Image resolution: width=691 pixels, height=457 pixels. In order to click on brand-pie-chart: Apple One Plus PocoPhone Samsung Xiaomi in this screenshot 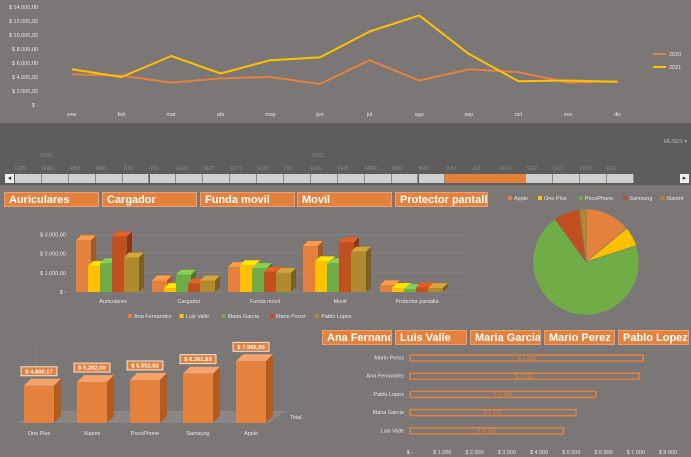, I will do `click(590, 258)`.